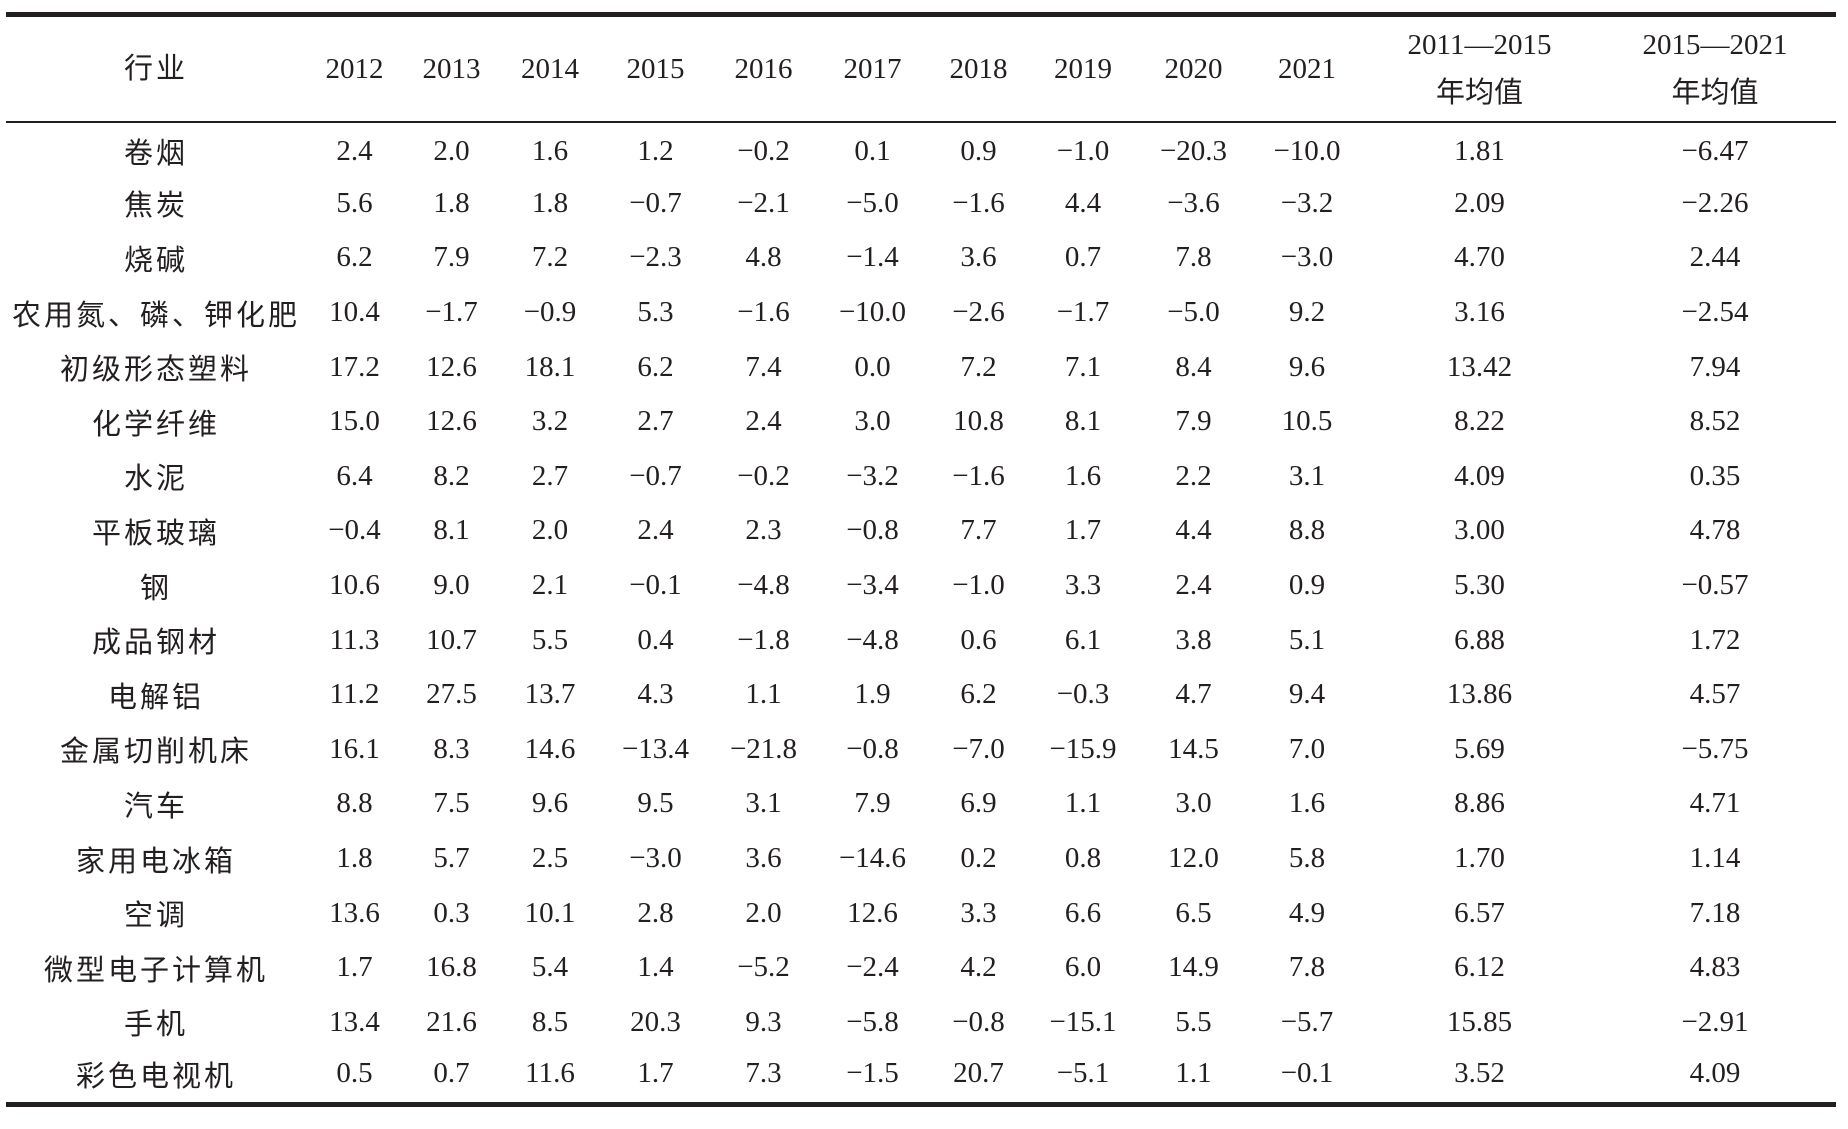 The image size is (1848, 1129). I want to click on avg-2011-2015-cell: 6.88, so click(1479, 639).